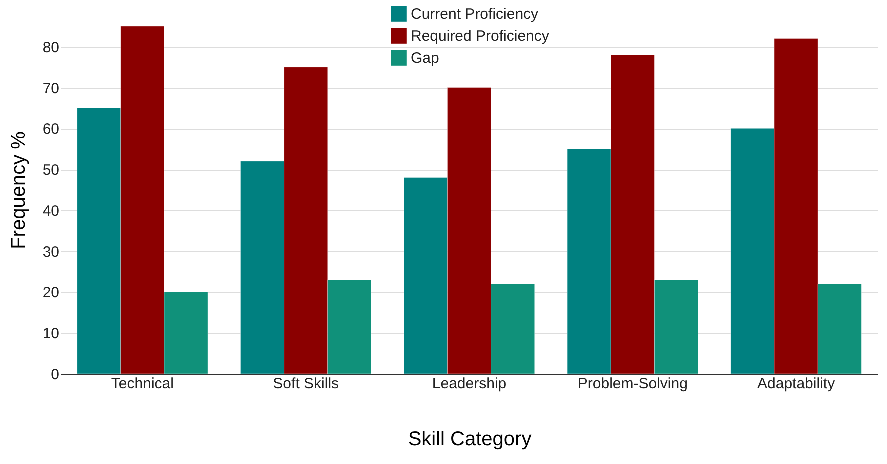 This screenshot has height=464, width=887. What do you see at coordinates (469, 384) in the screenshot?
I see `x-tick-label: Leadership` at bounding box center [469, 384].